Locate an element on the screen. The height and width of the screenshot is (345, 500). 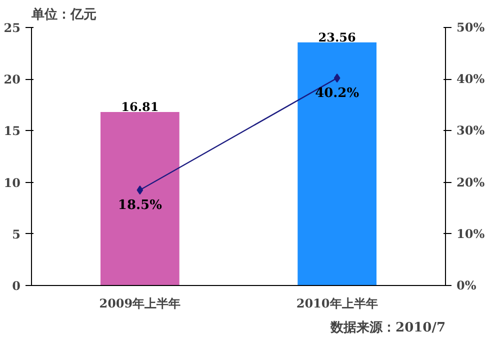
data-label: 23.56 is located at coordinates (337, 37).